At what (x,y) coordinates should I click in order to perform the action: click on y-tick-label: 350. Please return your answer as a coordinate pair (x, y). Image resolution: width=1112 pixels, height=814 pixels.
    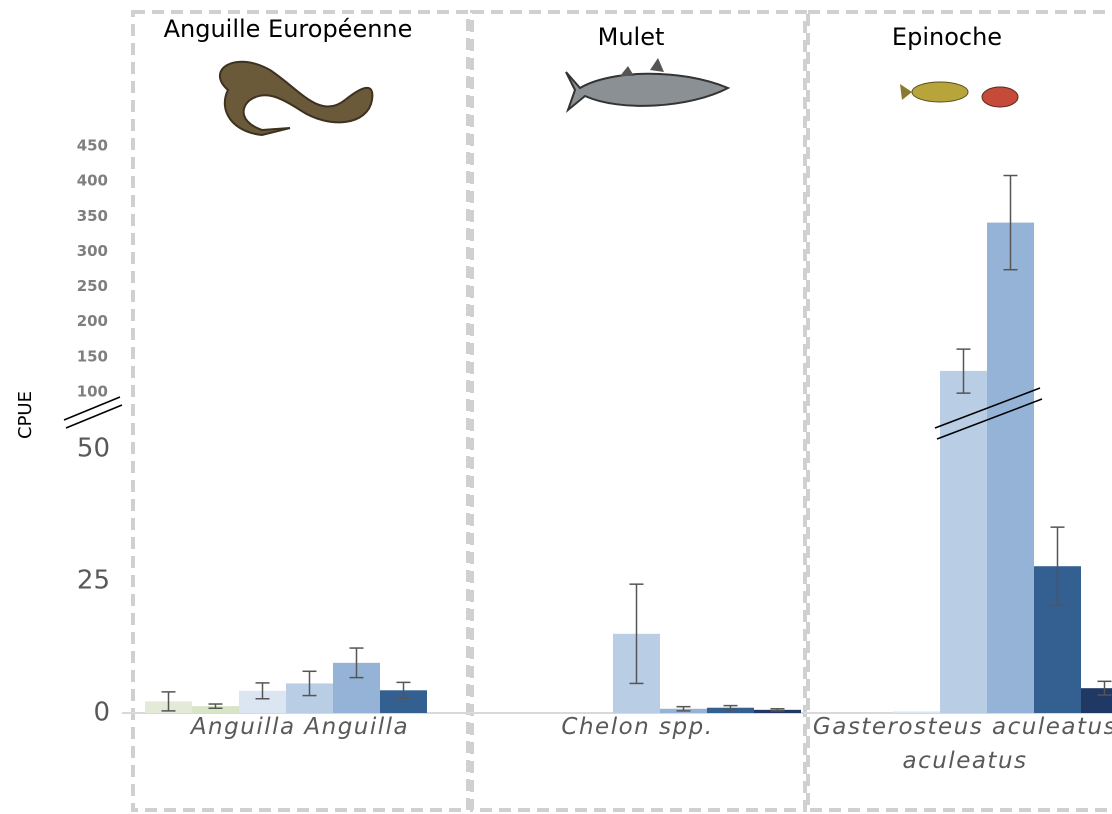
    Looking at the image, I should click on (92, 216).